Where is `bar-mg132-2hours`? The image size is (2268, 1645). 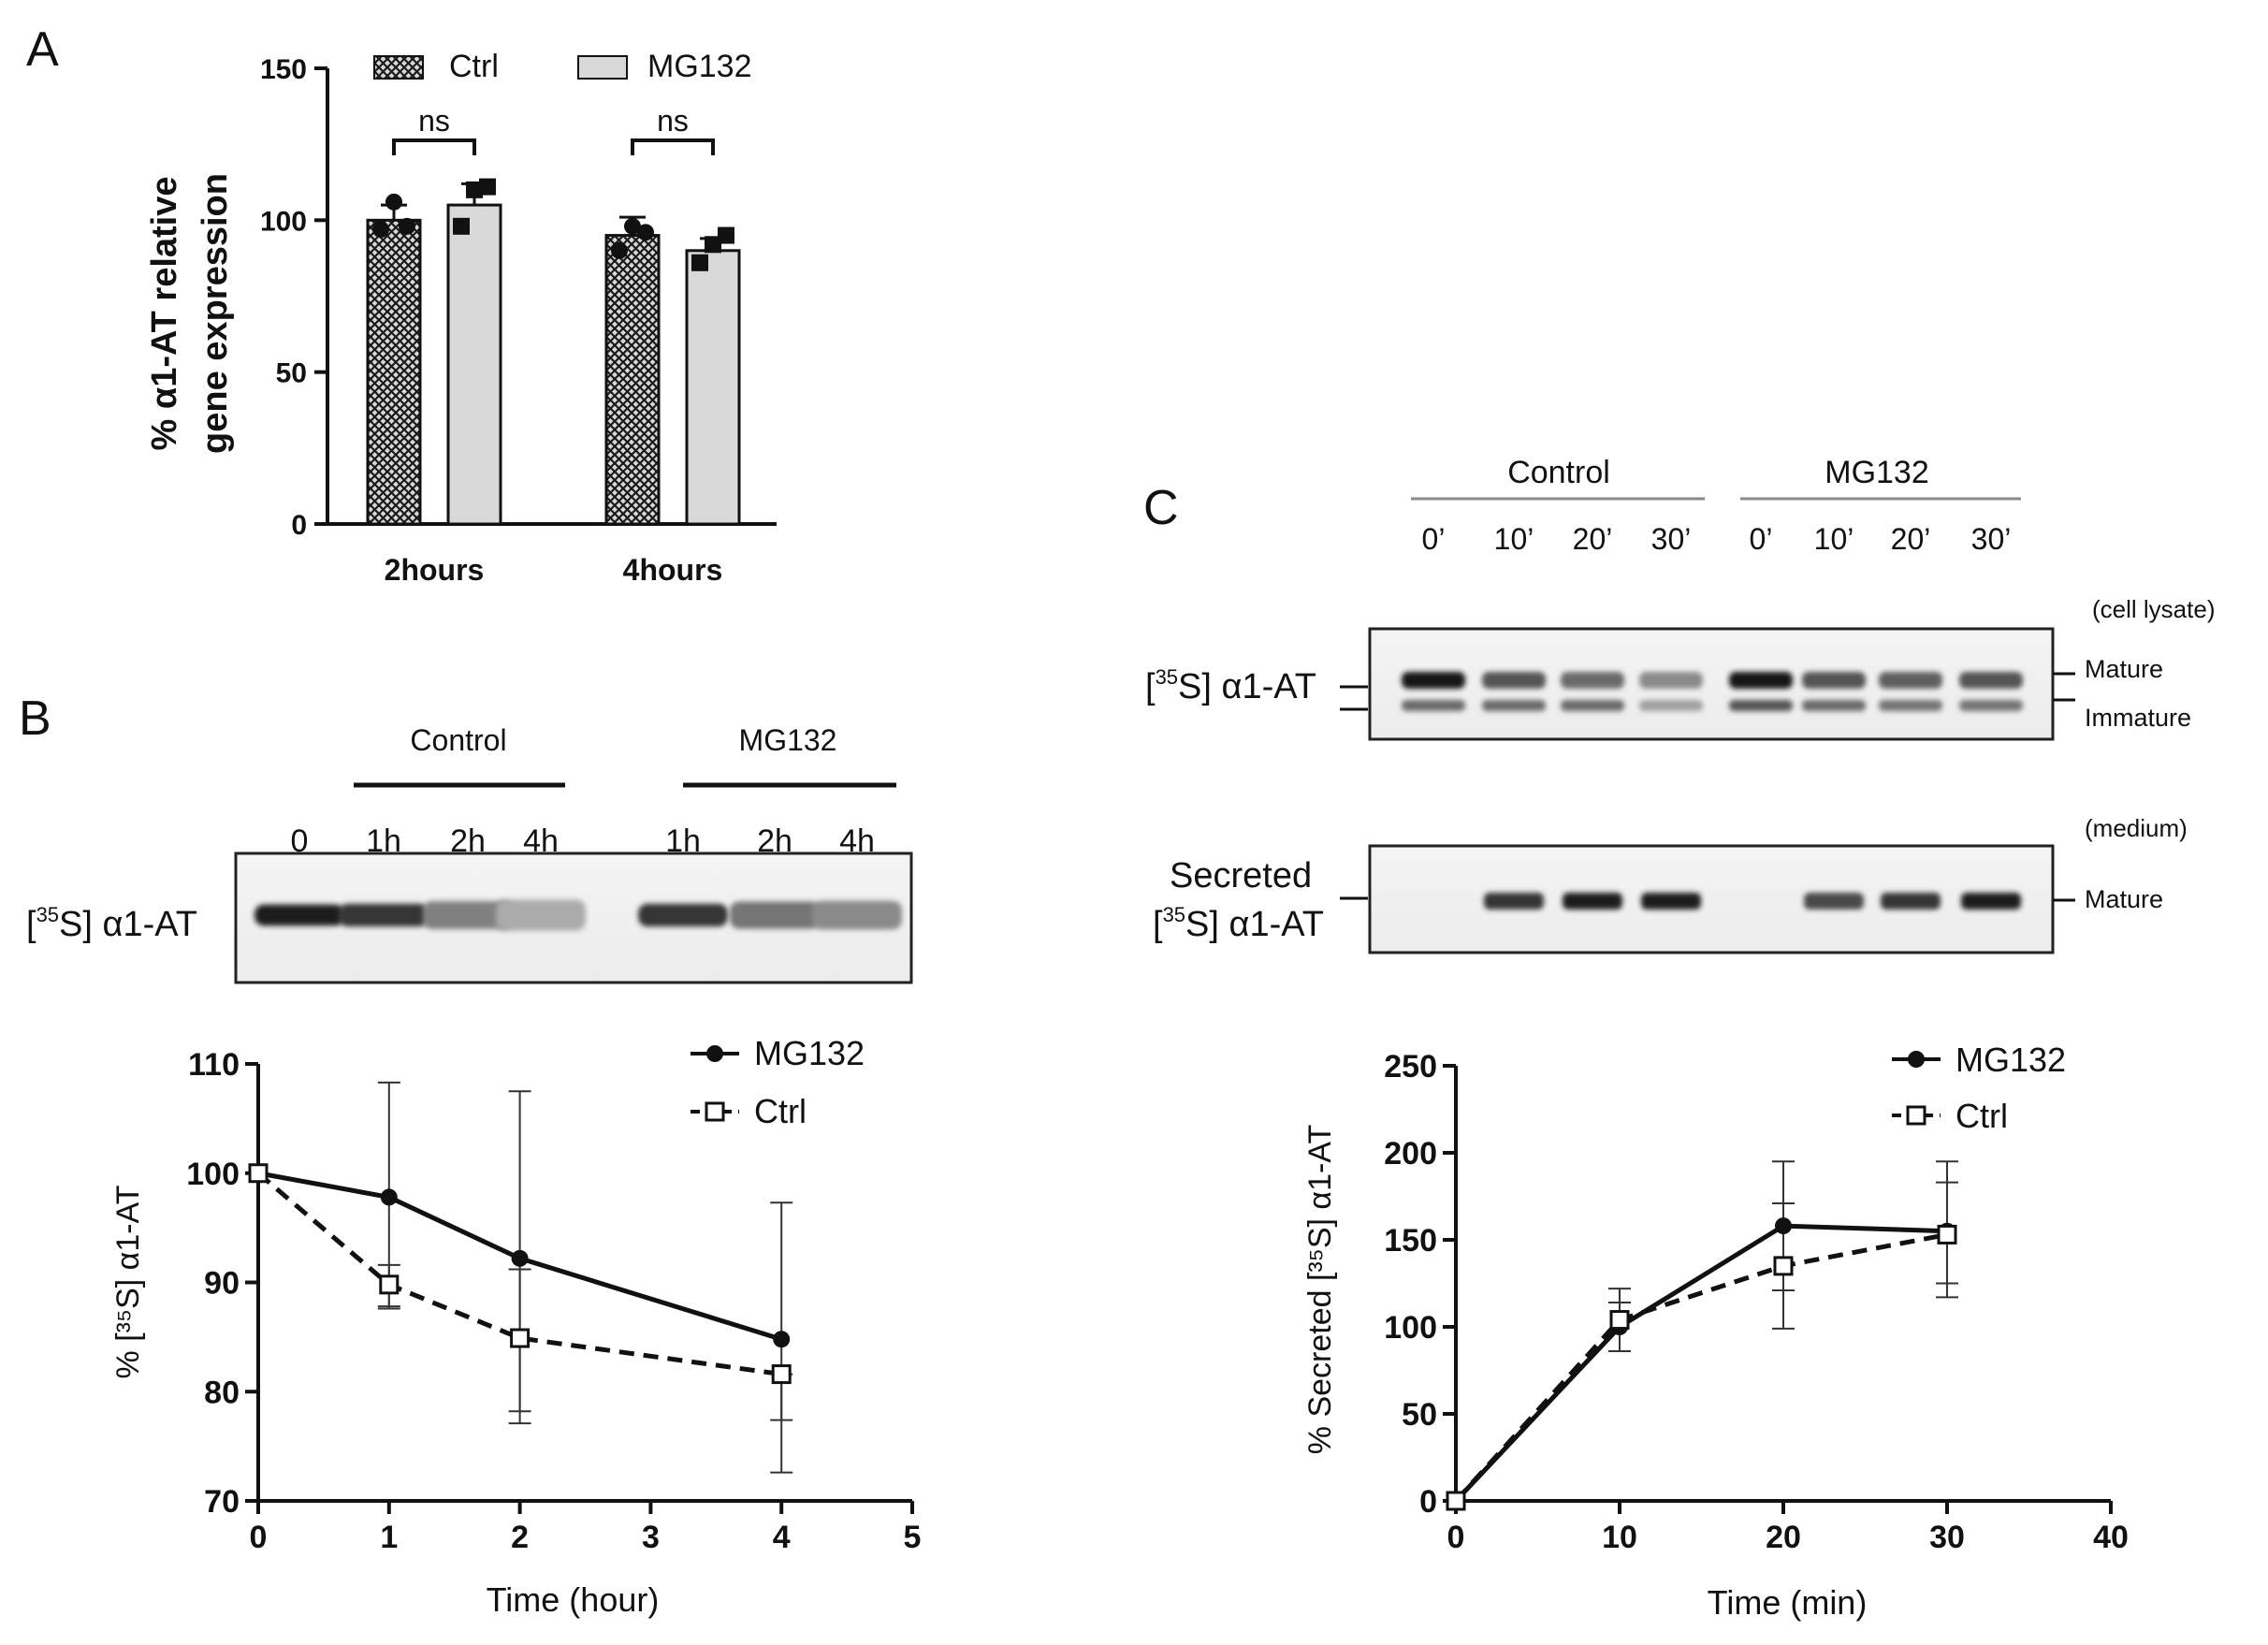 bar-mg132-2hours is located at coordinates (474, 364).